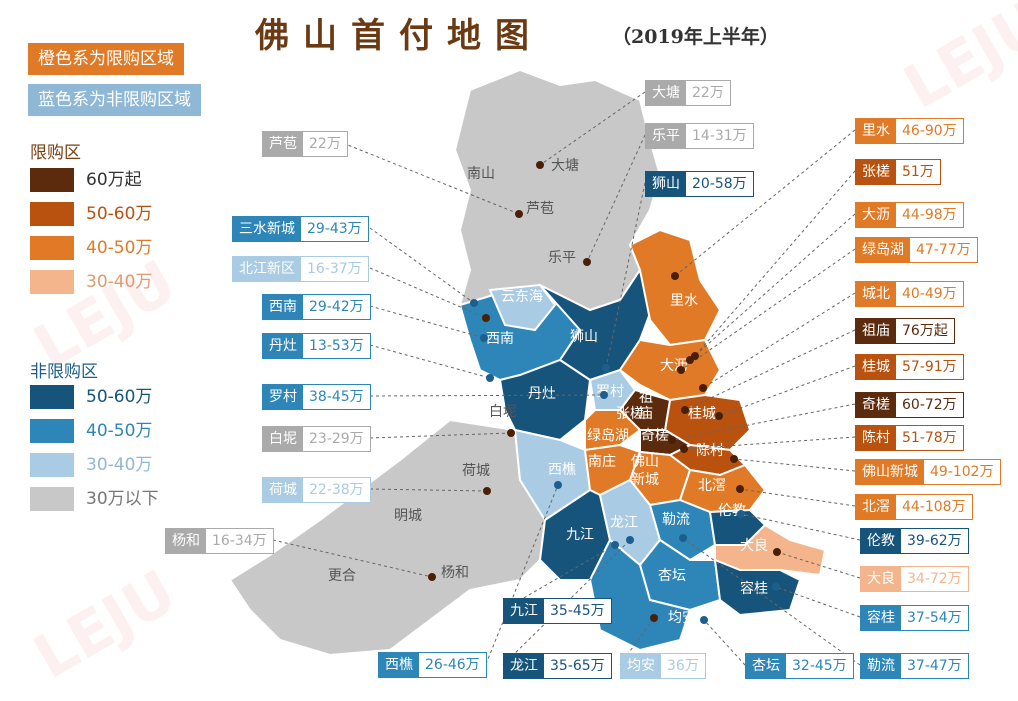 The image size is (1018, 701). What do you see at coordinates (672, 576) in the screenshot?
I see `map-place-label: 杏坛` at bounding box center [672, 576].